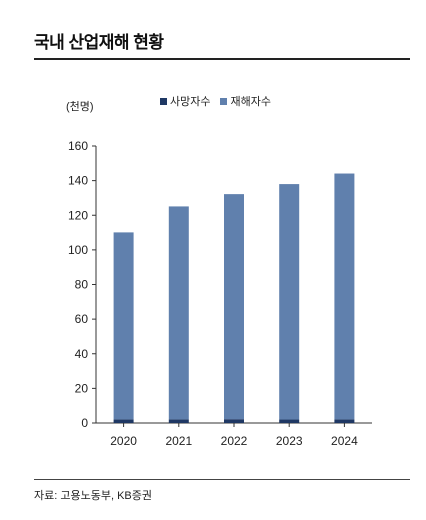  What do you see at coordinates (190, 102) in the screenshot?
I see `legend-label-deaths: 사망자수` at bounding box center [190, 102].